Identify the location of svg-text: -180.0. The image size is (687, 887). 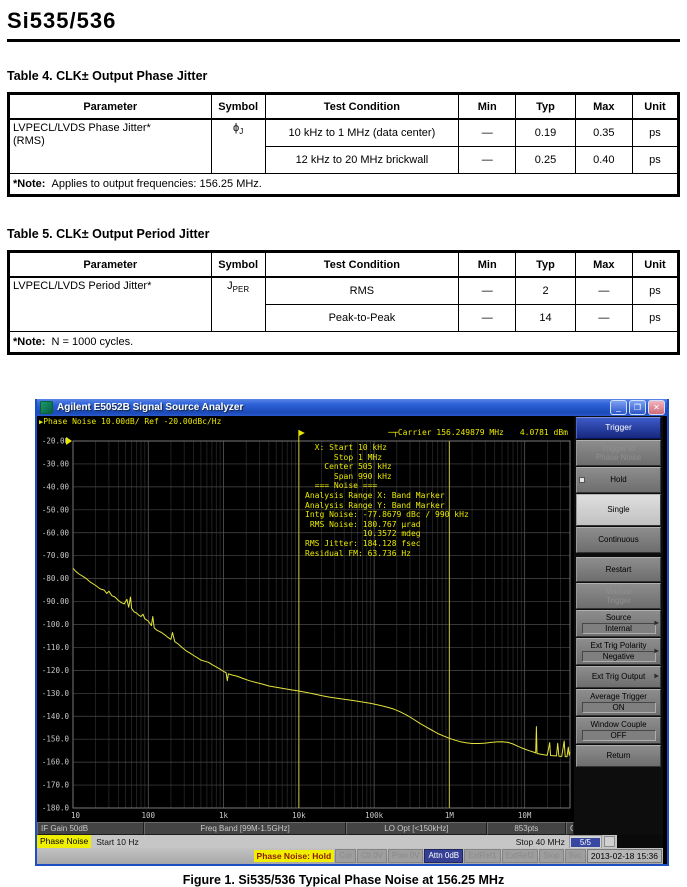
(56, 808).